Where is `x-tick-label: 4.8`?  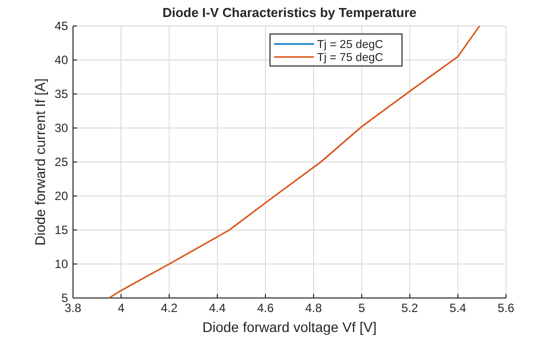 x-tick-label: 4.8 is located at coordinates (313, 308).